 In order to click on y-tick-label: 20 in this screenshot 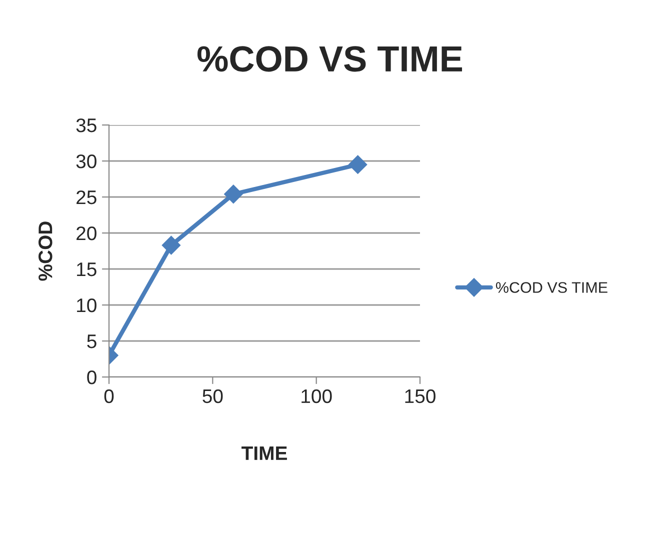, I will do `click(86, 233)`.